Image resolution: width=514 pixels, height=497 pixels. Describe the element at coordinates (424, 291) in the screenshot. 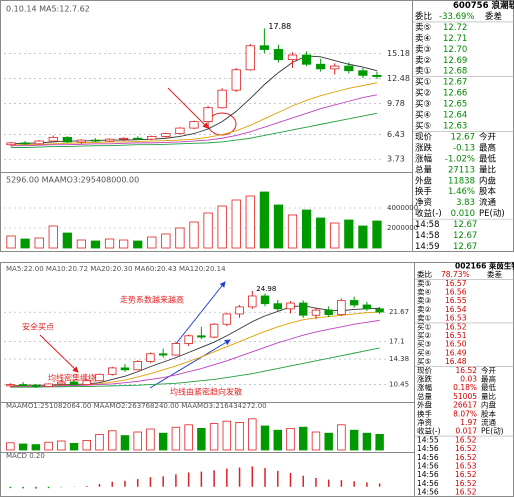

I see `book-label: 卖④` at that location.